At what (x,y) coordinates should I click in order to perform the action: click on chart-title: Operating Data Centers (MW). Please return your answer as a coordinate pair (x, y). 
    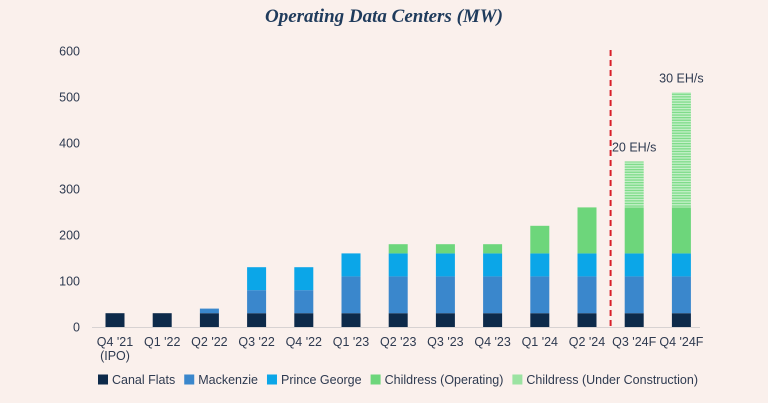
    Looking at the image, I should click on (384, 16).